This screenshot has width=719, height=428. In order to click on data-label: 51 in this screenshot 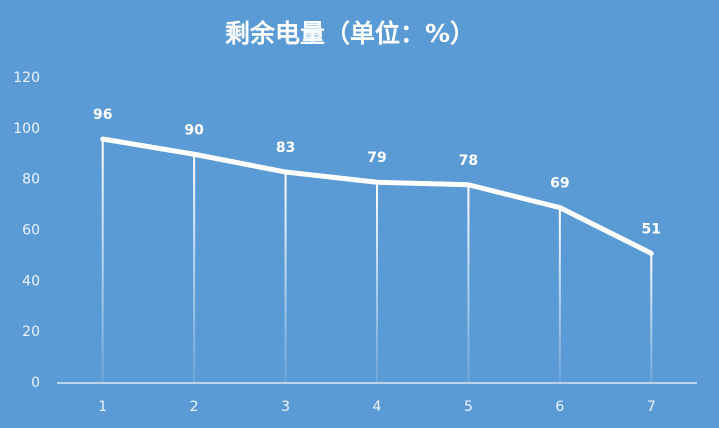, I will do `click(651, 229)`.